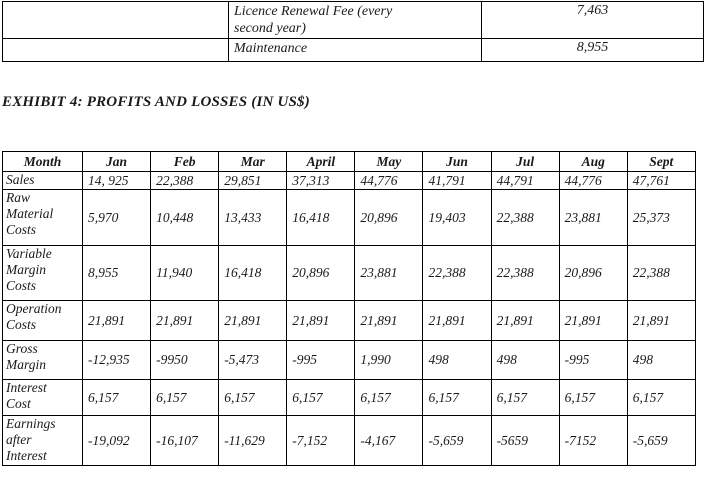 The height and width of the screenshot is (492, 705). What do you see at coordinates (185, 440) in the screenshot?
I see `value-cell: -16,107` at bounding box center [185, 440].